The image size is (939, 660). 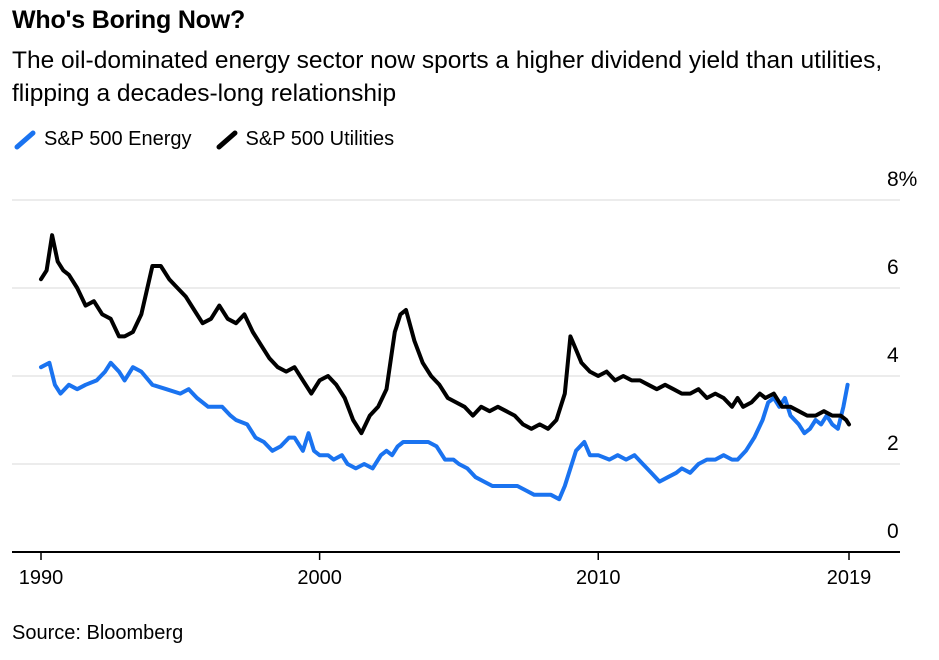 I want to click on x-tick-label: 2000, so click(x=319, y=578).